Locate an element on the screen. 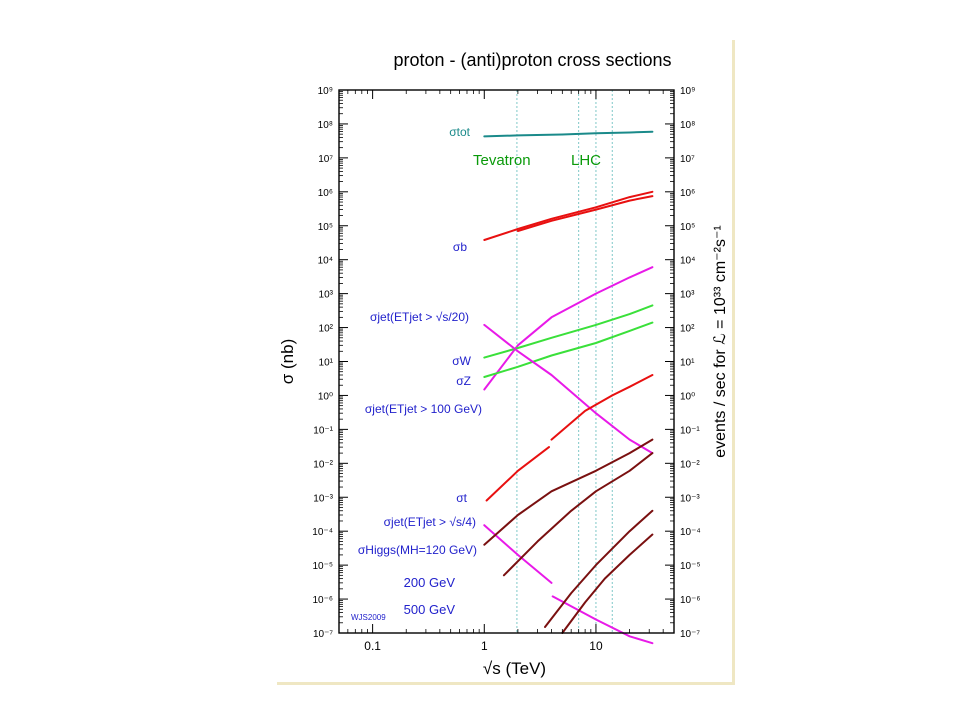 The image size is (960, 720). y-tick-label-left: 10⁻⁷ is located at coordinates (323, 634).